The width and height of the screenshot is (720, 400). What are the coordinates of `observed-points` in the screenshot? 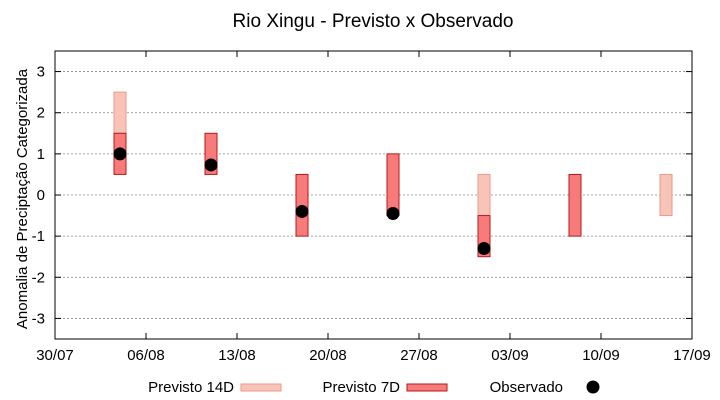 It's located at (302, 201).